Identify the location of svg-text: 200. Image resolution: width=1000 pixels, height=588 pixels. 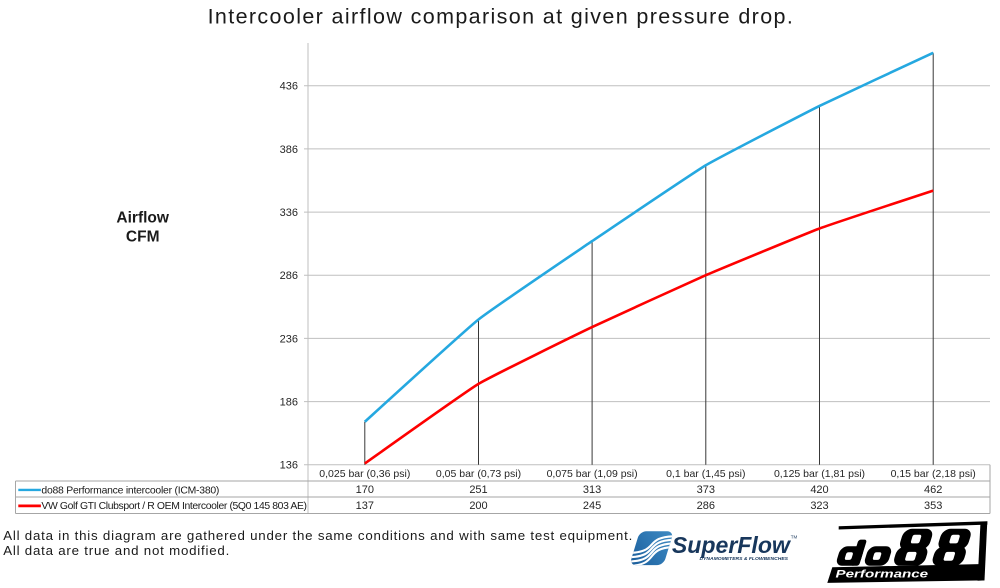
(478, 506).